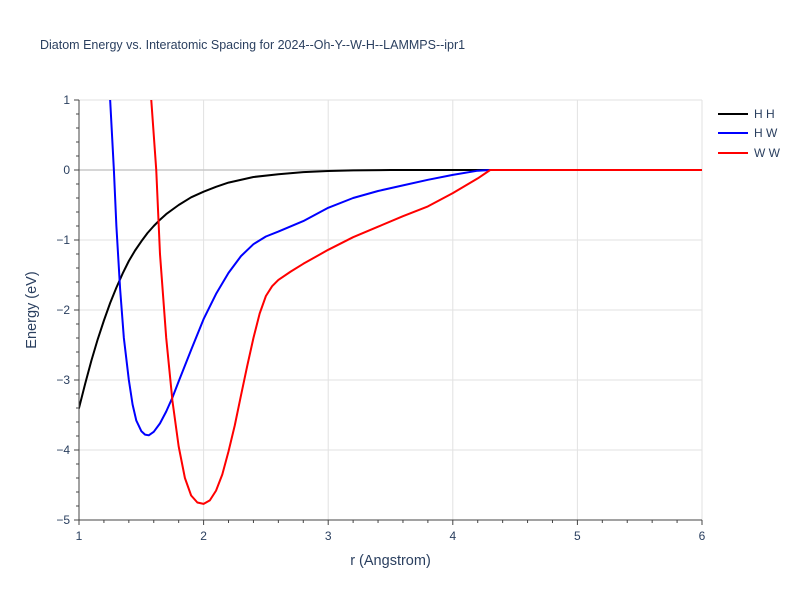 This screenshot has height=600, width=800. What do you see at coordinates (749, 114) in the screenshot?
I see `legend-item-h-h: H H` at bounding box center [749, 114].